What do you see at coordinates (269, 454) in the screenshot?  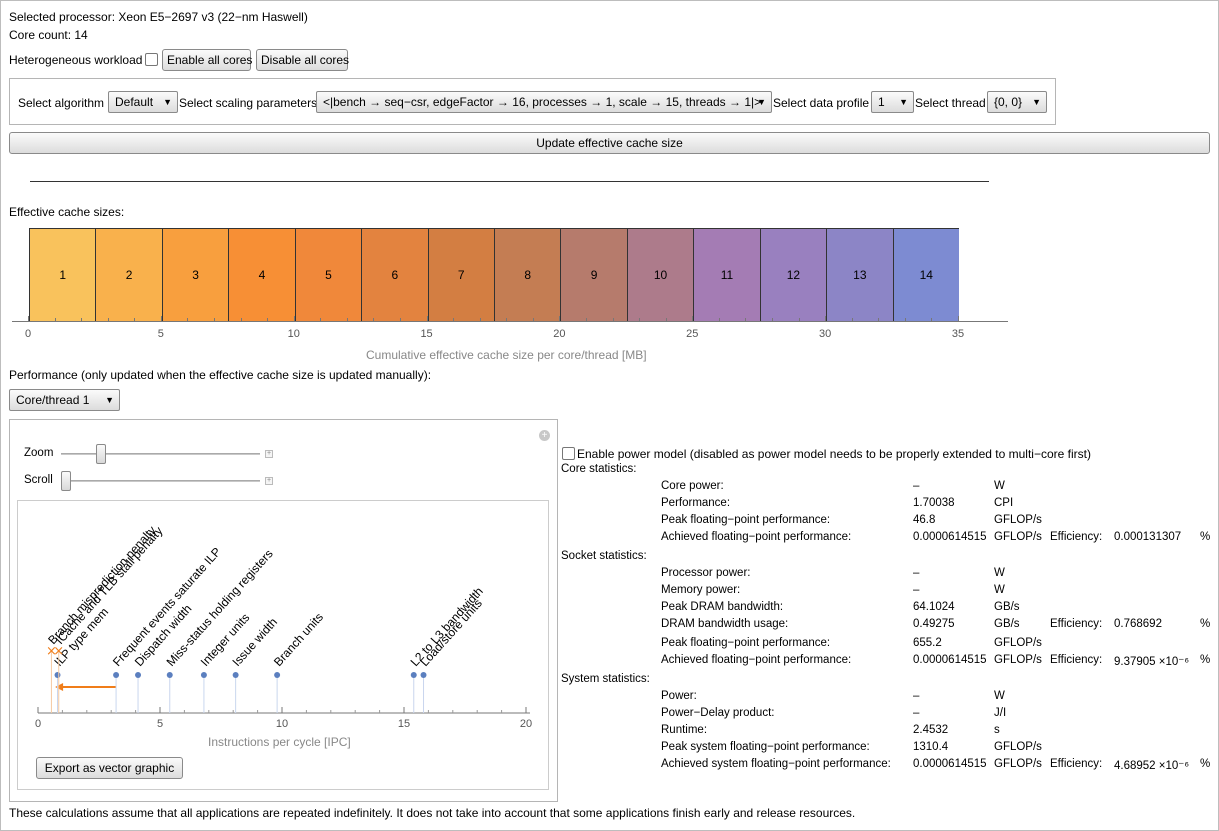 I see `zoom-expand-icon: +` at bounding box center [269, 454].